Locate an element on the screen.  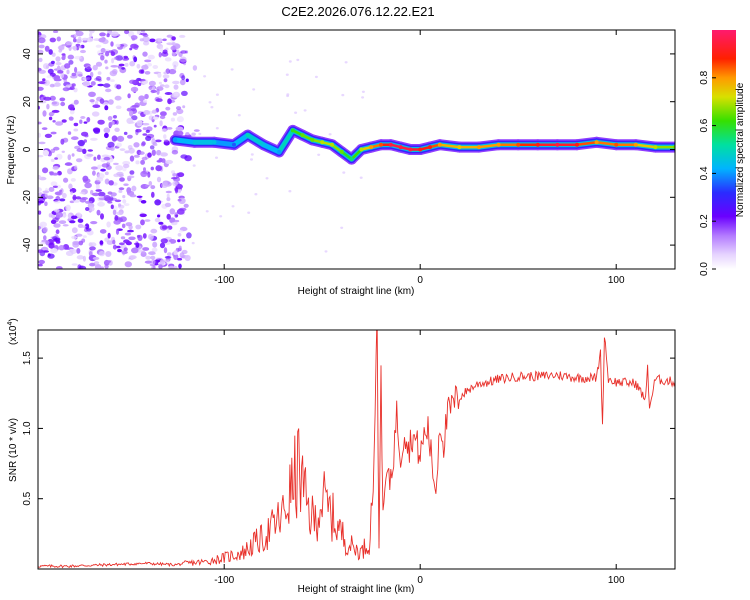
snr-y-tick-label: 1.5 is located at coordinates (27, 358).